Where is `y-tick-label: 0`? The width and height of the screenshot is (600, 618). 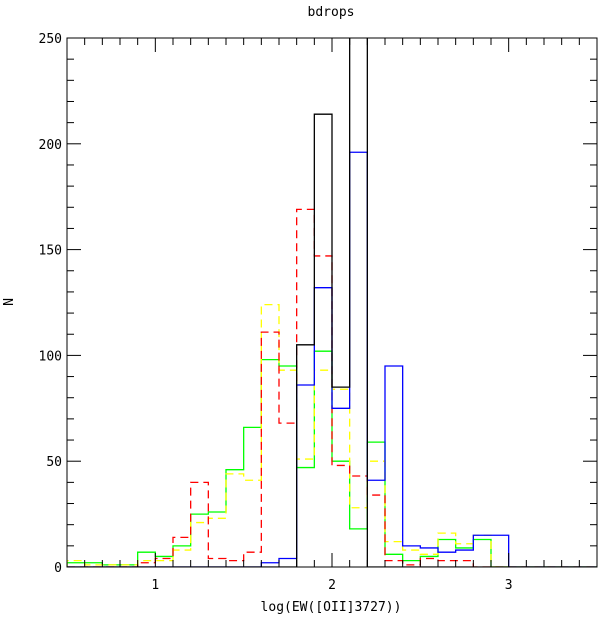
y-tick-label: 0 is located at coordinates (58, 568).